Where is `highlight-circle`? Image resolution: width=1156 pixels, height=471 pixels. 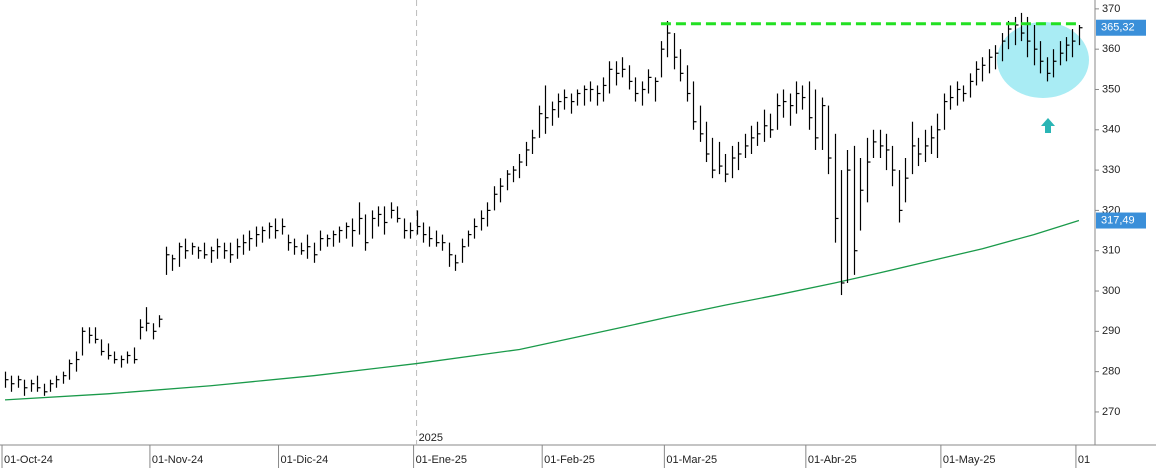
highlight-circle is located at coordinates (1043, 60).